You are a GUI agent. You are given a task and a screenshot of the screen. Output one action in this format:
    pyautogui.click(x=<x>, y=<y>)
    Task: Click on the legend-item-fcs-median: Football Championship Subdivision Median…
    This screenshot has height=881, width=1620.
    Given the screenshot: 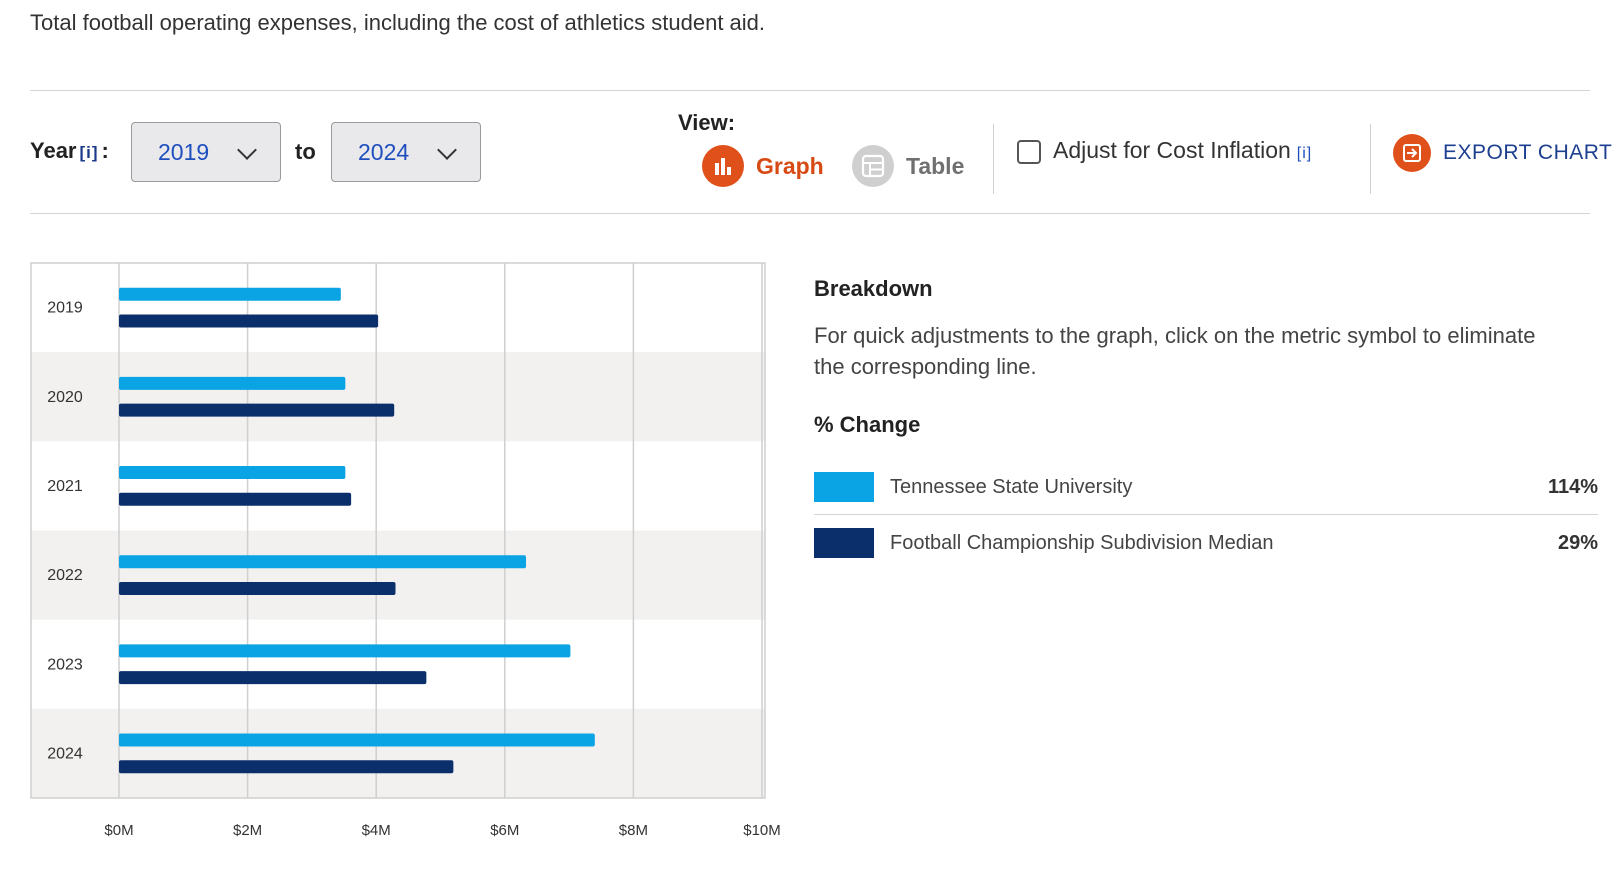 What is the action you would take?
    pyautogui.click(x=1206, y=543)
    